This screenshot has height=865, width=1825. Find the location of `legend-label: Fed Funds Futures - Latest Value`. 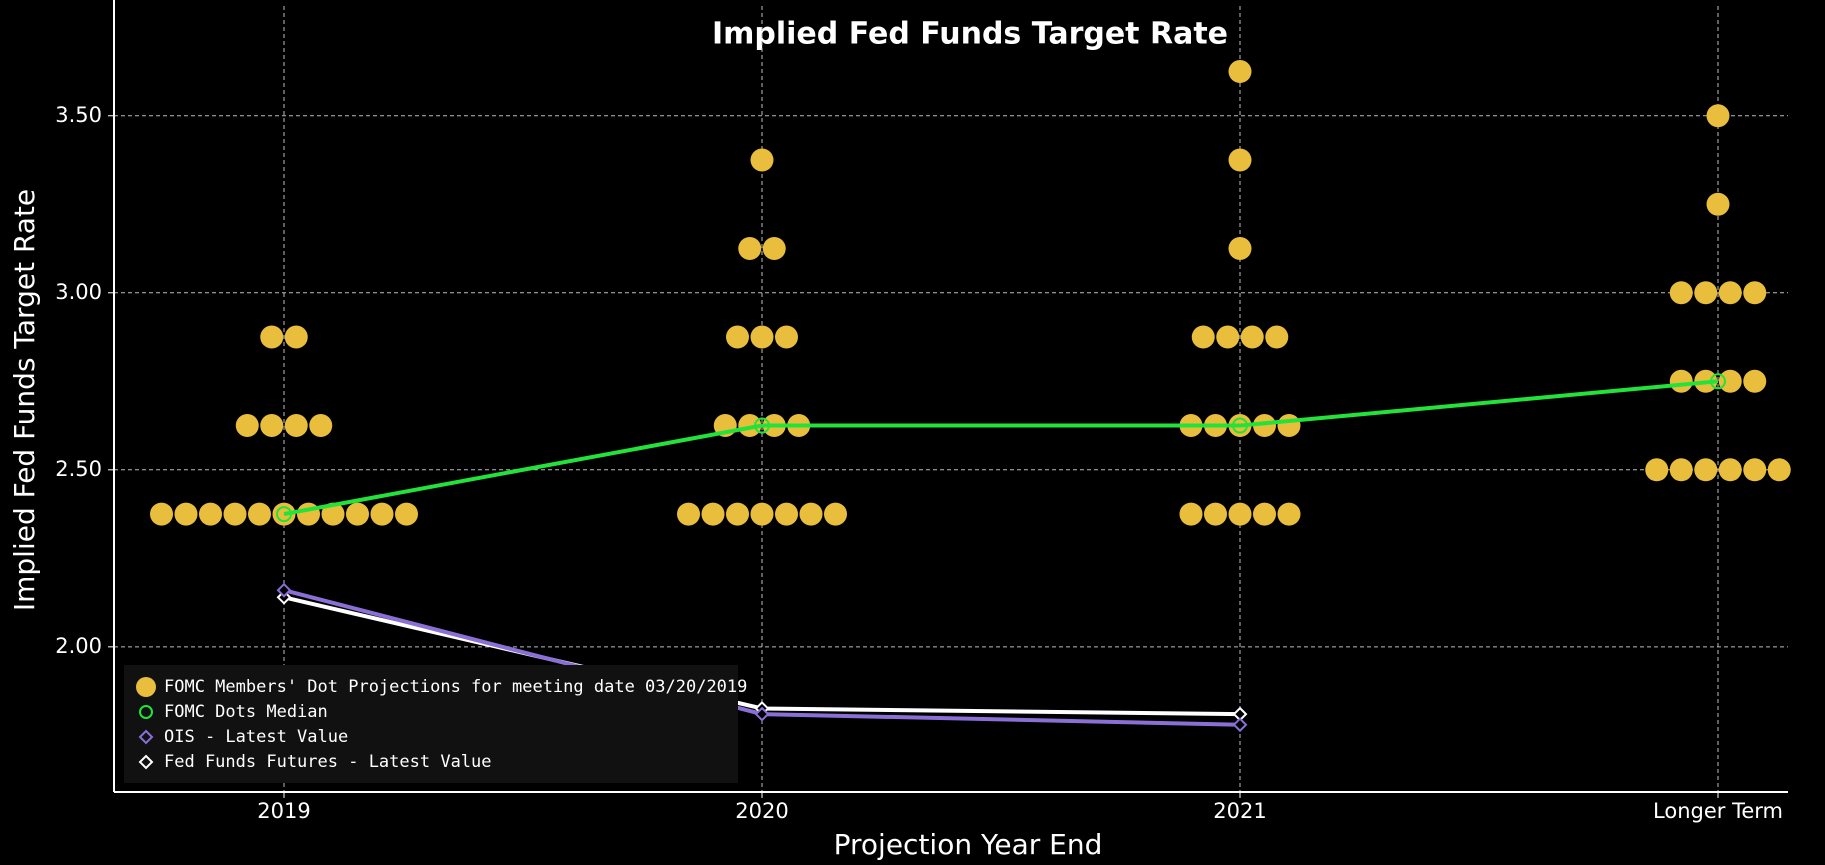

legend-label: Fed Funds Futures - Latest Value is located at coordinates (328, 762).